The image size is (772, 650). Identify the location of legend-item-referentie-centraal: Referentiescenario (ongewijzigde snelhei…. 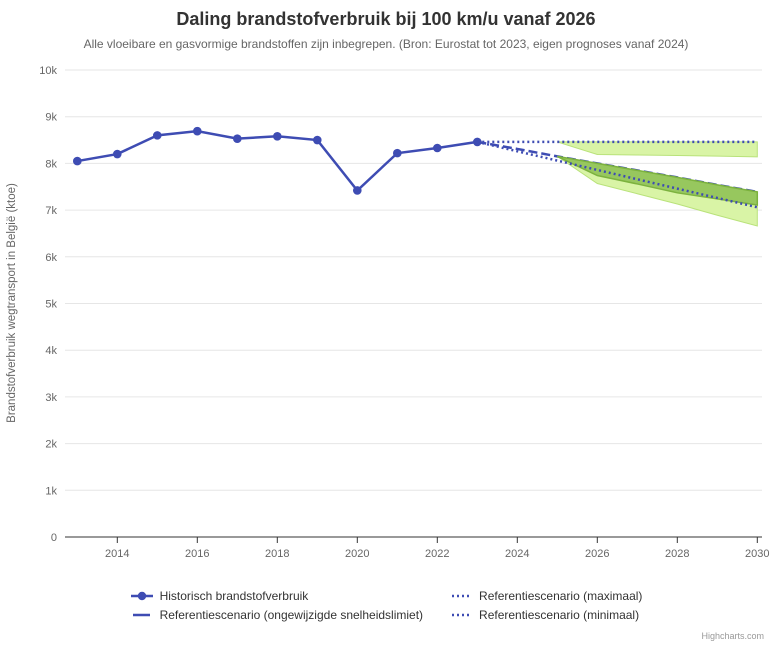
(276, 614).